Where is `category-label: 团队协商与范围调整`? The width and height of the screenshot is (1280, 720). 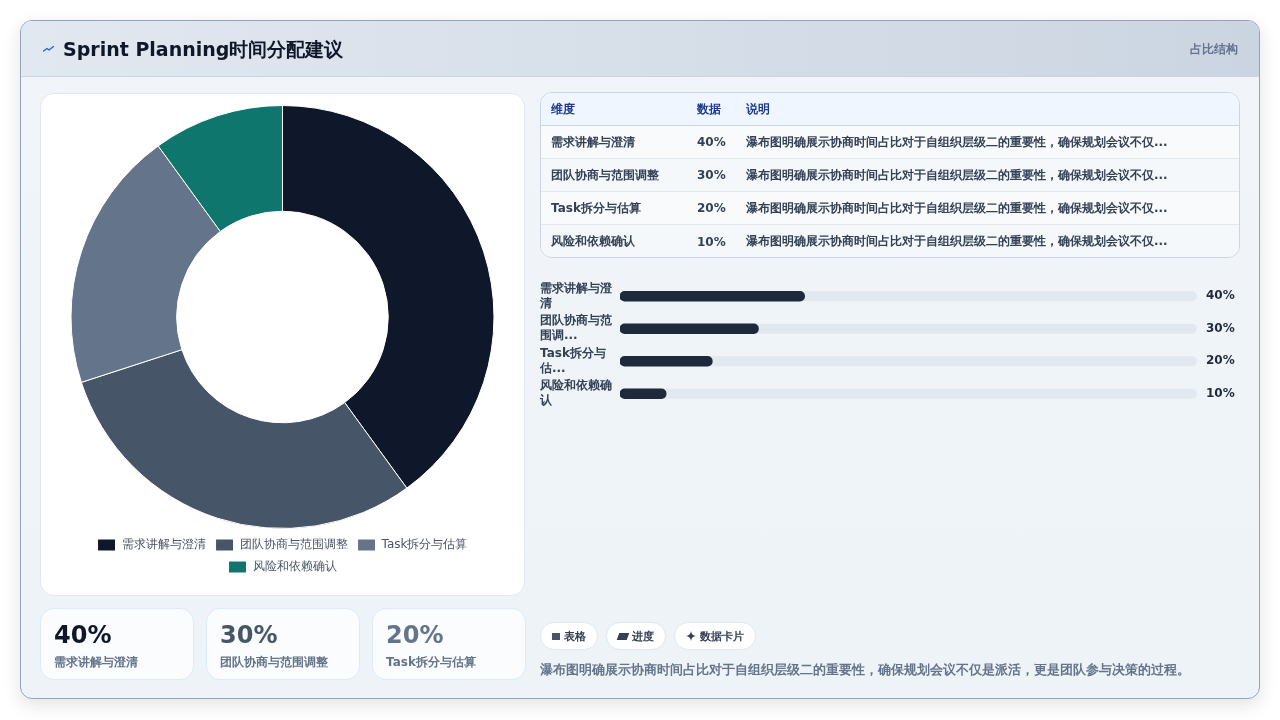
category-label: 团队协商与范围调整 is located at coordinates (274, 662).